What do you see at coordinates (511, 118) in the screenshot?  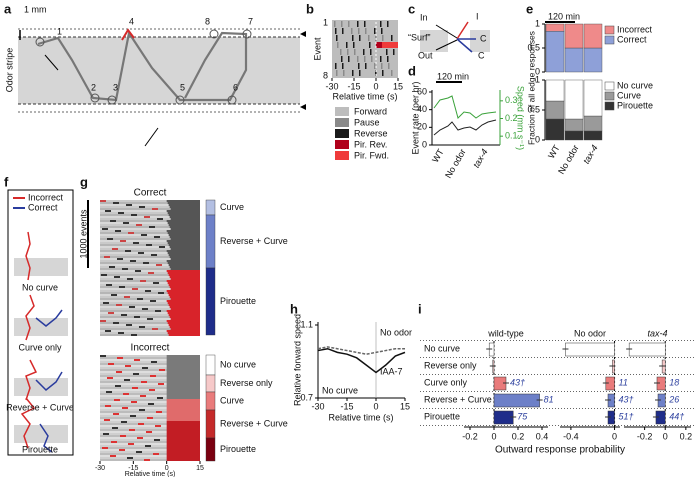 I see `y2-tick-label: 0.2` at bounding box center [511, 118].